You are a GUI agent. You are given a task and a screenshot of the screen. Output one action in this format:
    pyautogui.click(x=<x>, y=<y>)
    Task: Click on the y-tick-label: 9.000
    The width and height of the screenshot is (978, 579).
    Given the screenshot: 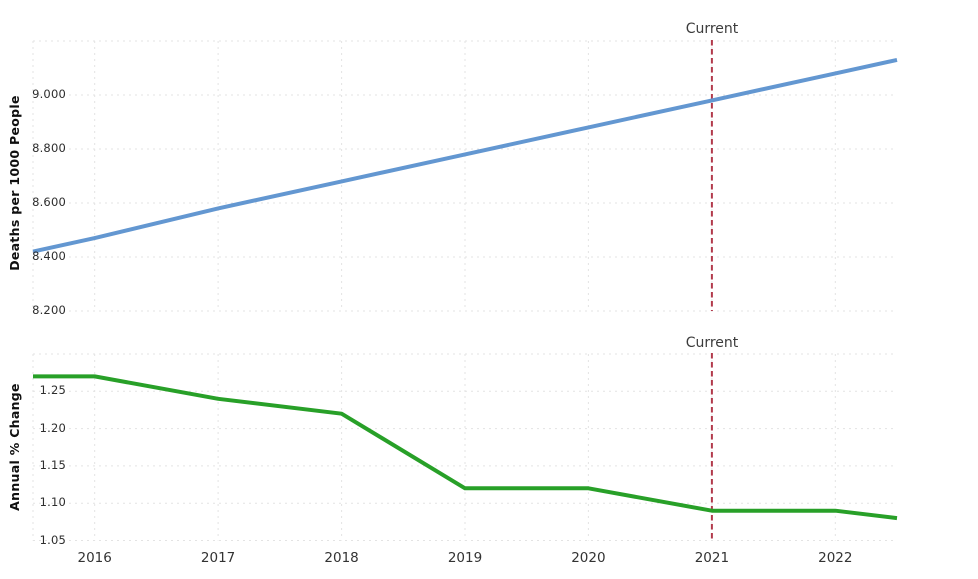 What is the action you would take?
    pyautogui.click(x=49, y=94)
    